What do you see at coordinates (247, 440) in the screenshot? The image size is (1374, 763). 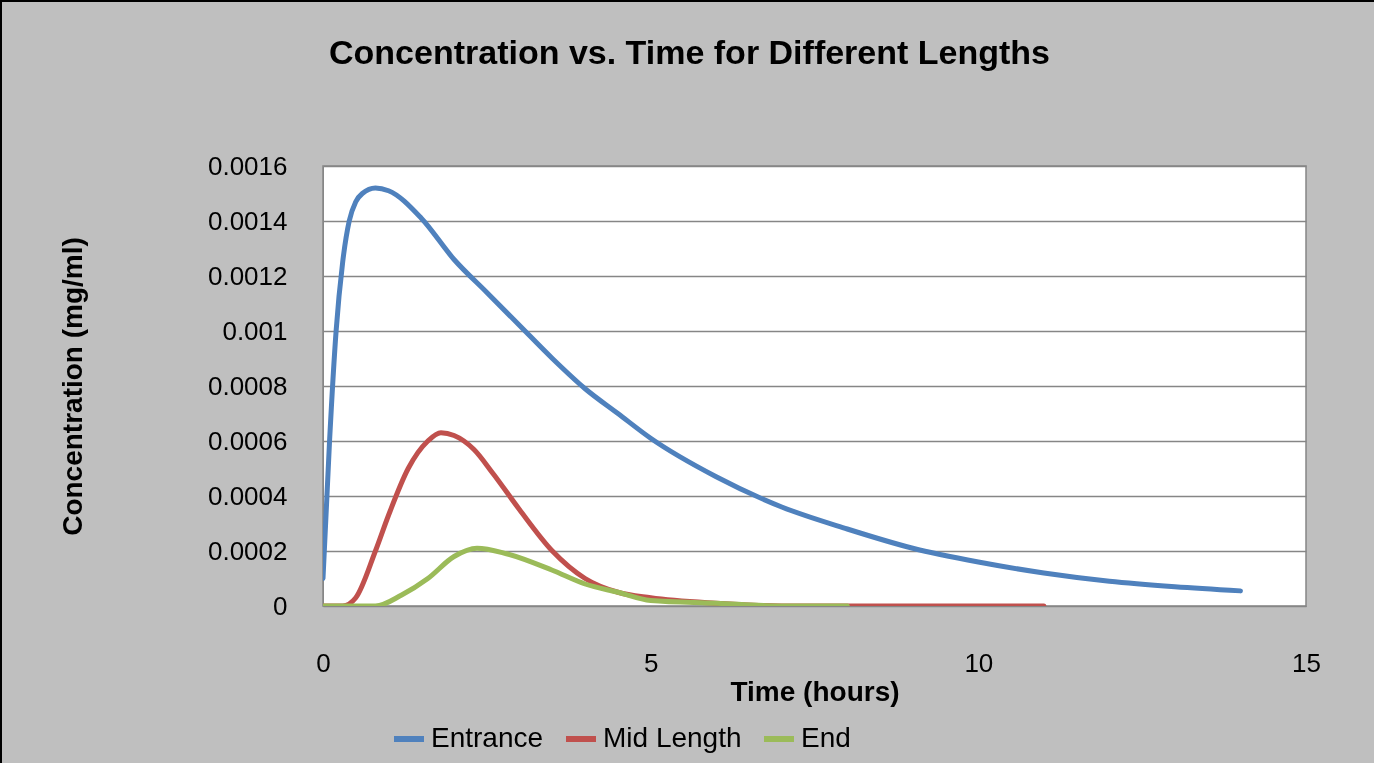 I see `y-tick-label: 0.0006` at bounding box center [247, 440].